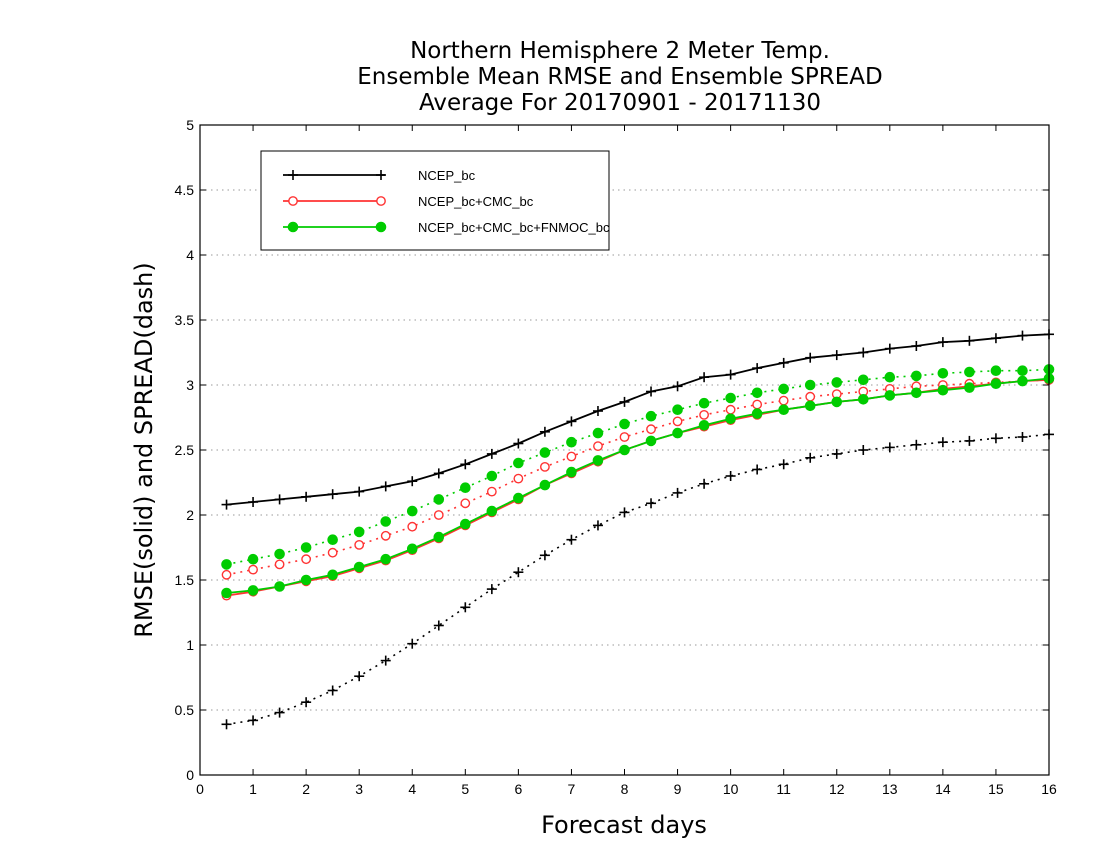 The height and width of the screenshot is (850, 1100). What do you see at coordinates (620, 103) in the screenshot?
I see `chart-date-range: Average For 20170901 - 20171130` at bounding box center [620, 103].